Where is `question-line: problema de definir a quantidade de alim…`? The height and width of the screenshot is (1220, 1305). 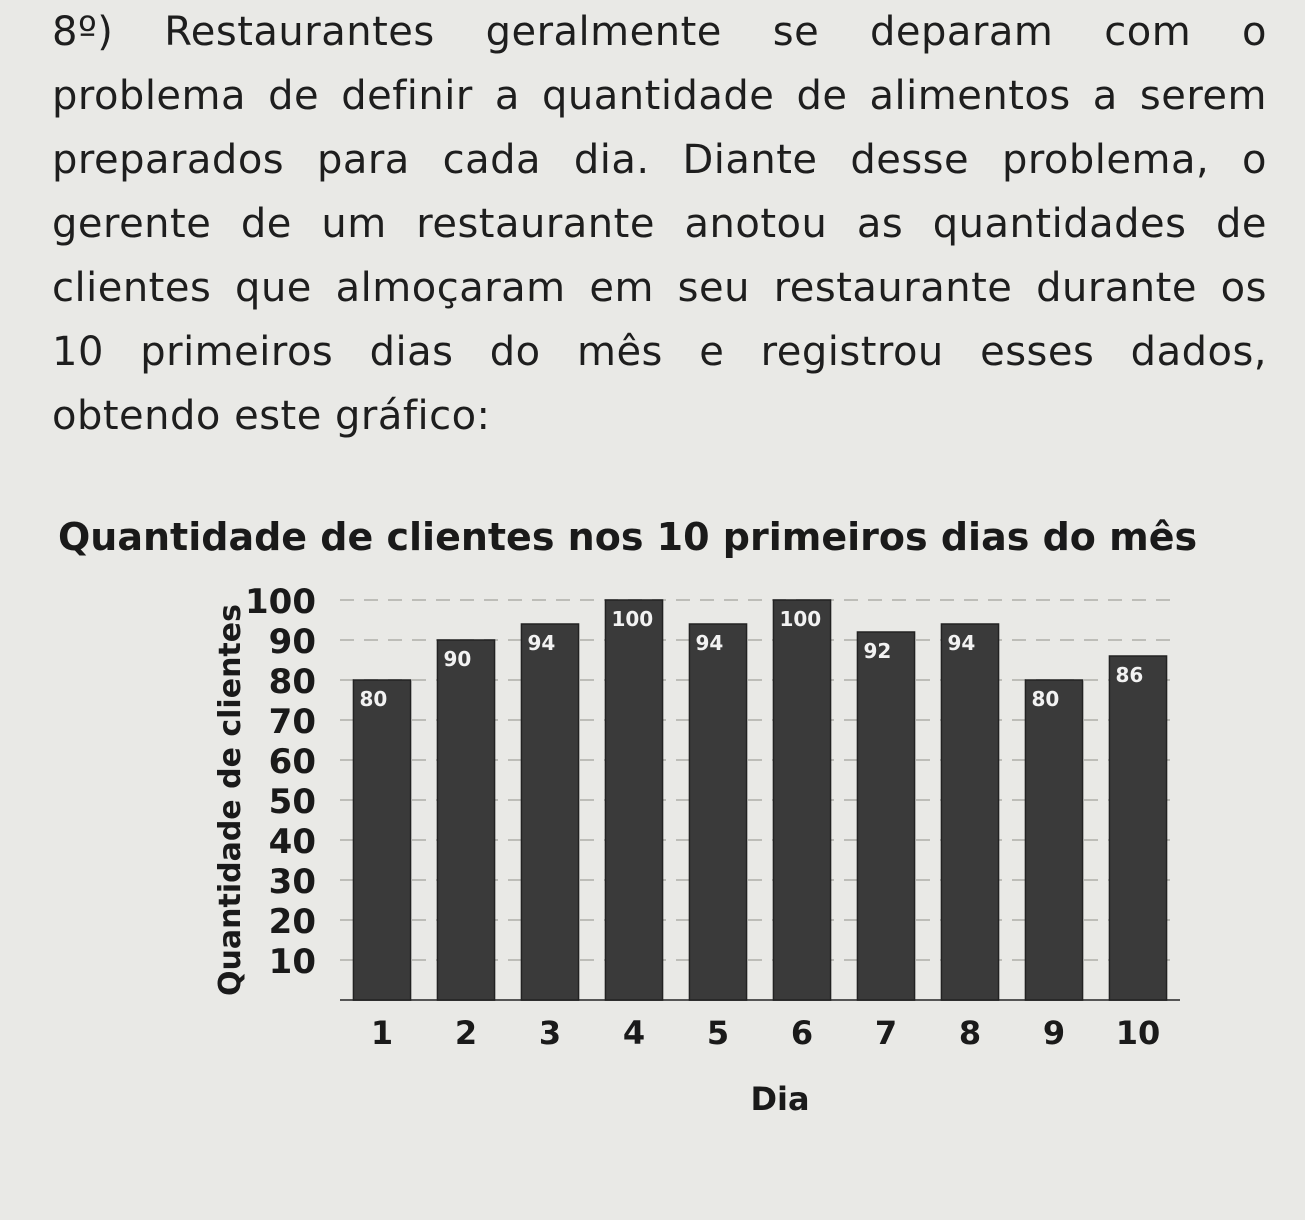 question-line: problema de definir a quantidade de alim… is located at coordinates (659, 96).